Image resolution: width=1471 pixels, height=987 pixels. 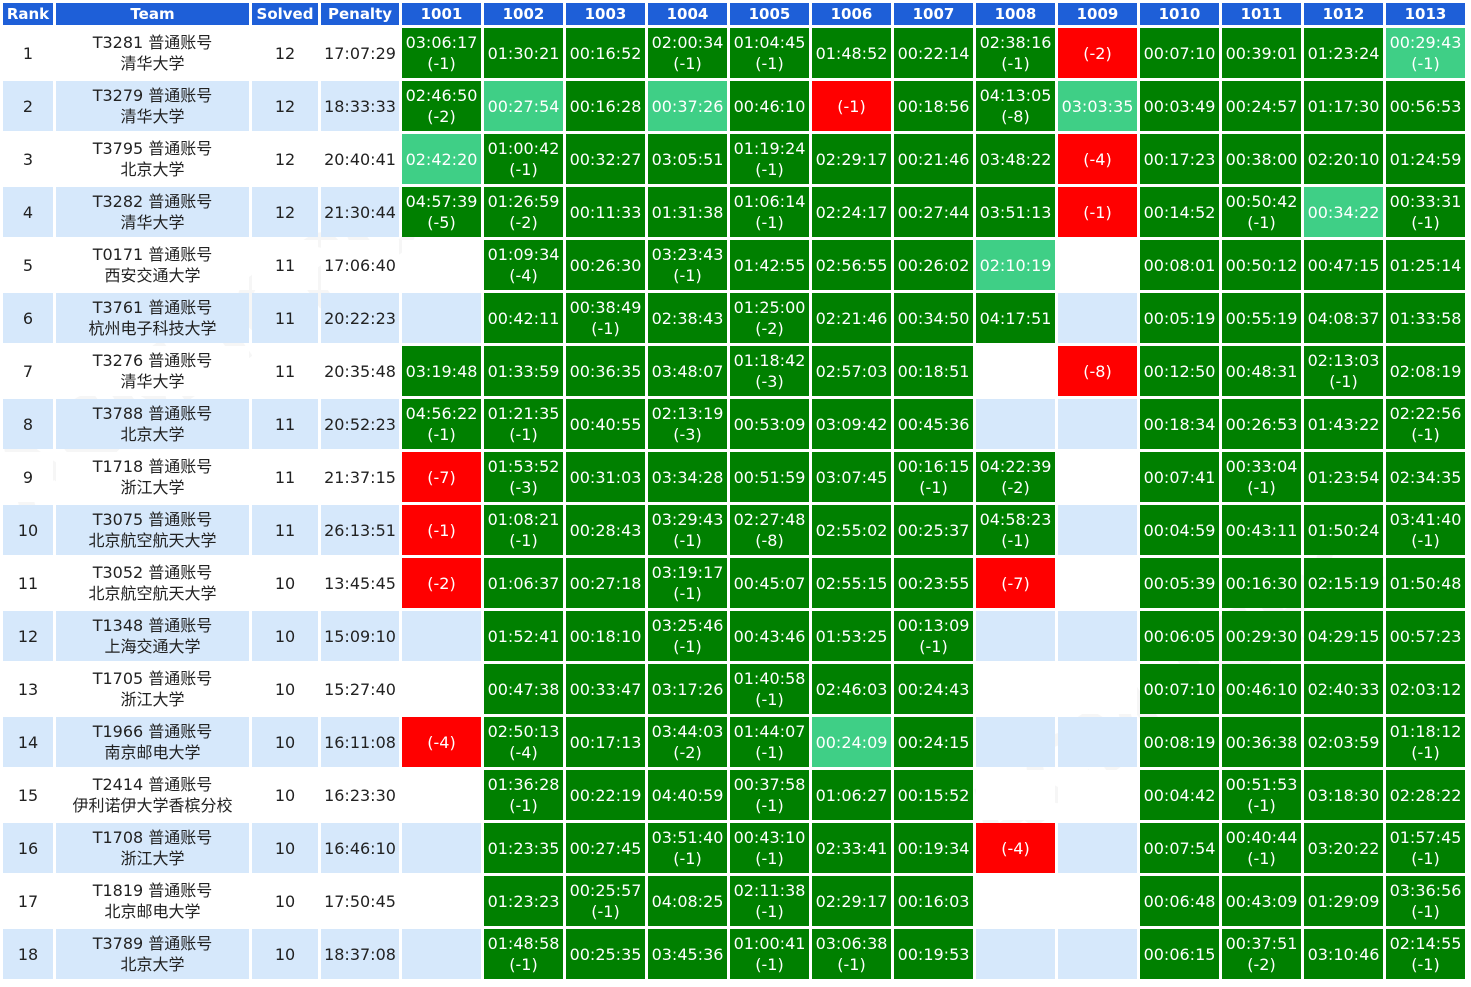 I want to click on problem-cell-solved: 03:19:48, so click(x=441, y=371).